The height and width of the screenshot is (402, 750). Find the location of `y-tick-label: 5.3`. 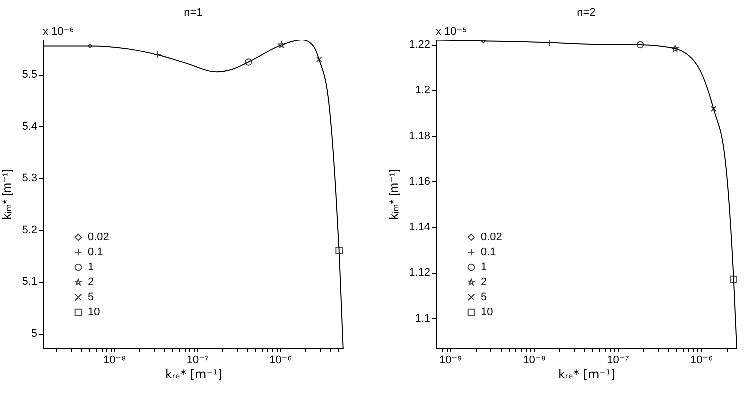

y-tick-label: 5.3 is located at coordinates (30, 178).